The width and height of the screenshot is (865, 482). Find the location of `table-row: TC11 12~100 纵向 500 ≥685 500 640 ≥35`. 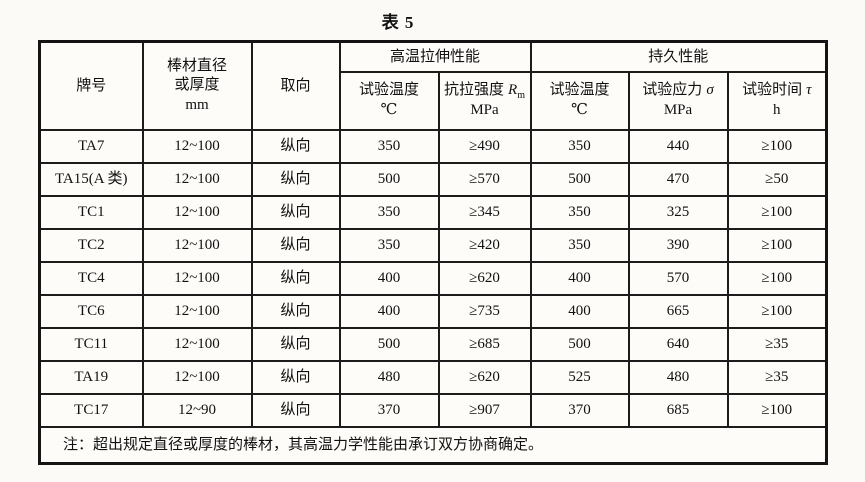

table-row: TC11 12~100 纵向 500 ≥685 500 640 ≥35 is located at coordinates (433, 344).